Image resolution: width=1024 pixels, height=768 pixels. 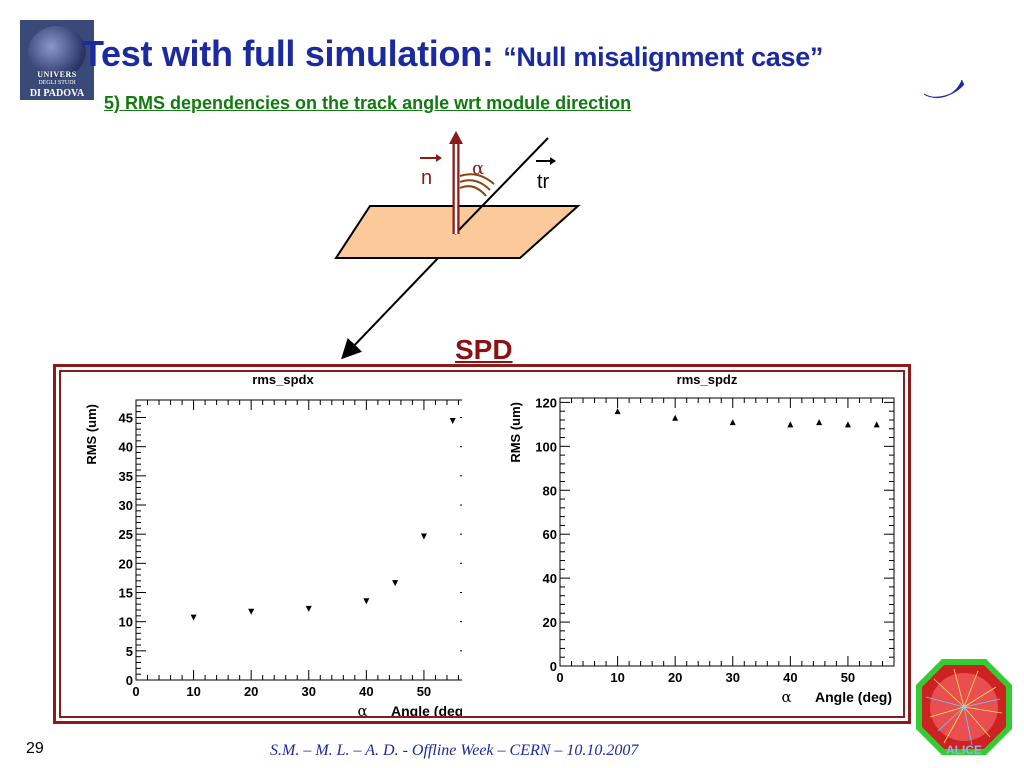 What do you see at coordinates (391, 307) in the screenshot?
I see `track-line-lower` at bounding box center [391, 307].